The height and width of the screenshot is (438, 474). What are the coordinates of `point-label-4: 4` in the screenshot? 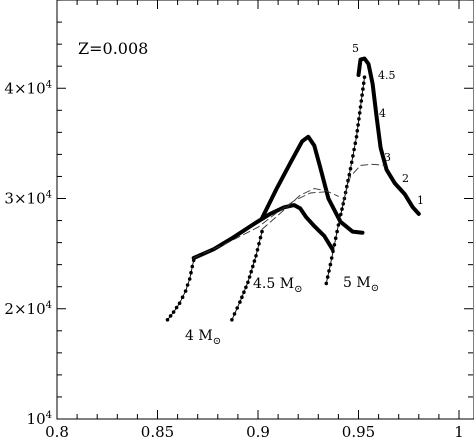 It's located at (382, 113).